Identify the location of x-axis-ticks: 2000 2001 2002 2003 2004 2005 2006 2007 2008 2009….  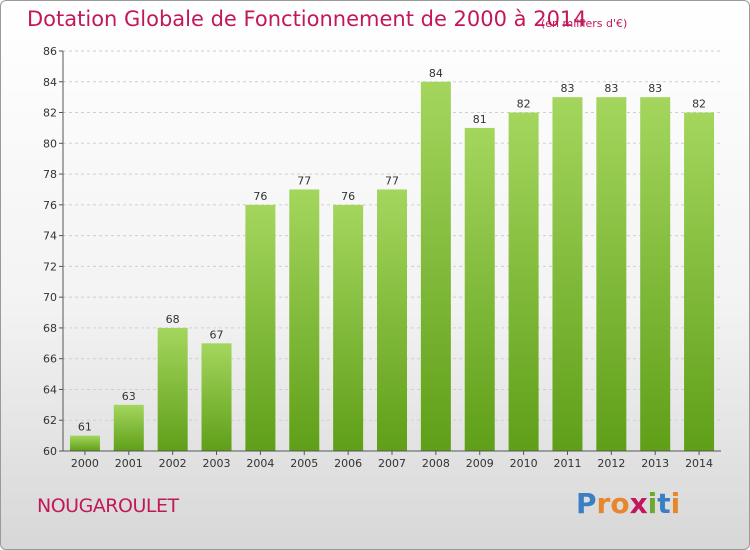
(392, 460).